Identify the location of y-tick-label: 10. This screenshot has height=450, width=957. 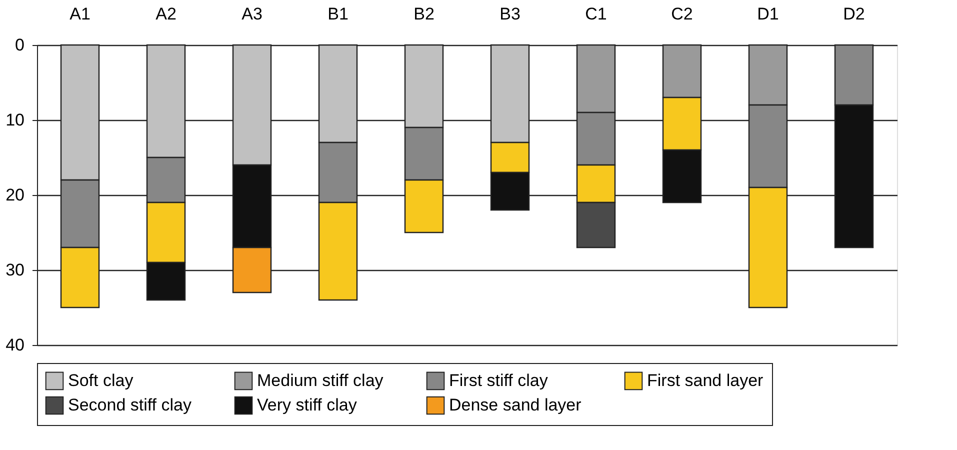
(15, 120).